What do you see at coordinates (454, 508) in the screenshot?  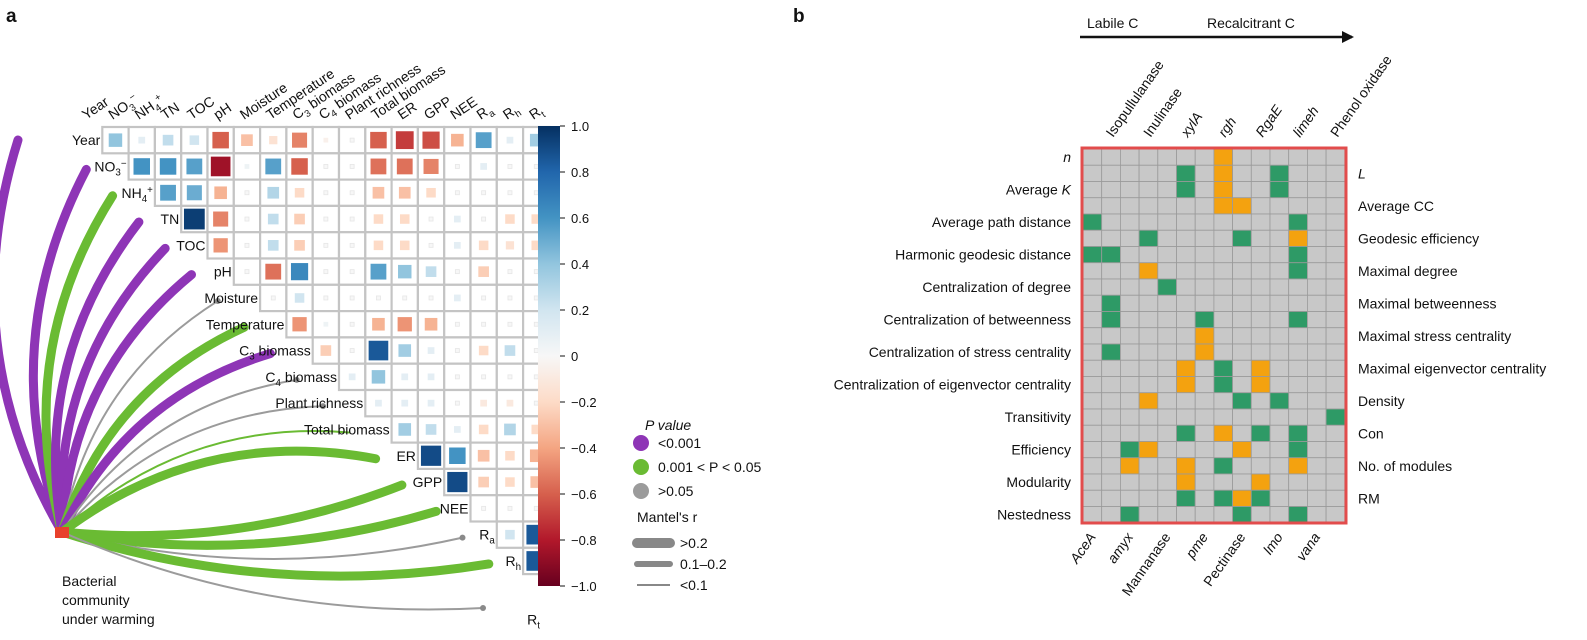 I see `row-label-nee: NEE` at bounding box center [454, 508].